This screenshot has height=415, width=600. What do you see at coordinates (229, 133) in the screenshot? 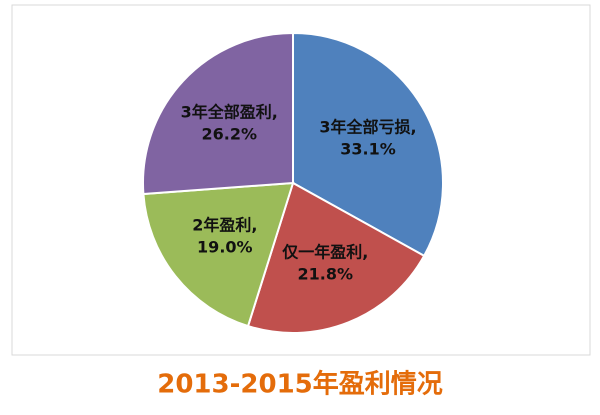
I see `slice-value-label: 26.2%` at bounding box center [229, 133].